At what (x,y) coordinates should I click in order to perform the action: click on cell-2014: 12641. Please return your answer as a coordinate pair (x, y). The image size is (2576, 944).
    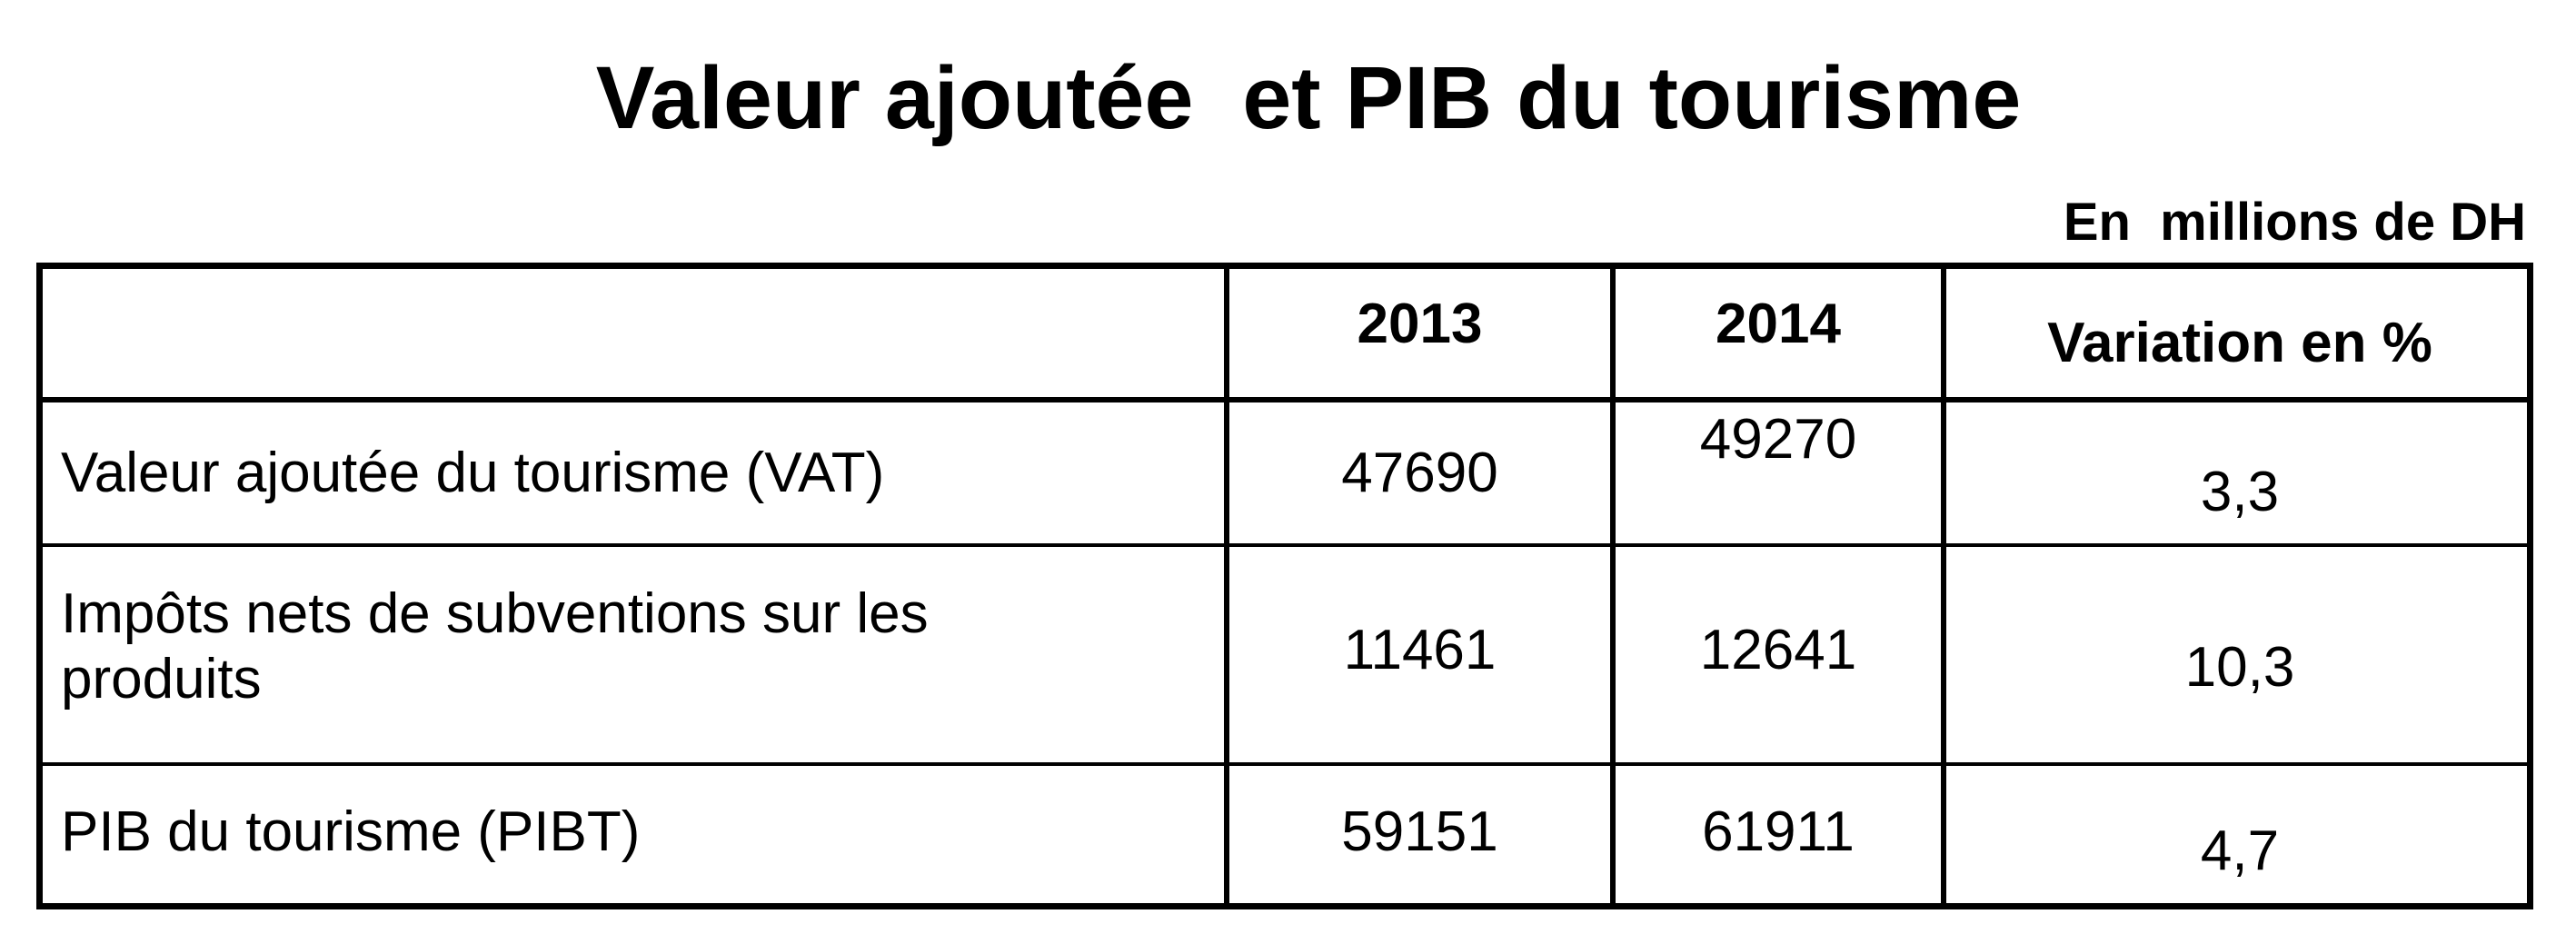
    Looking at the image, I should click on (1778, 650).